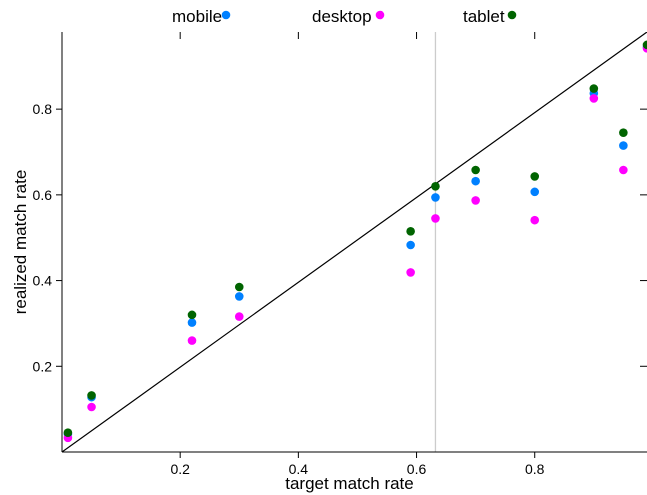 This screenshot has width=647, height=495. I want to click on legend-label-desktop: desktop, so click(342, 16).